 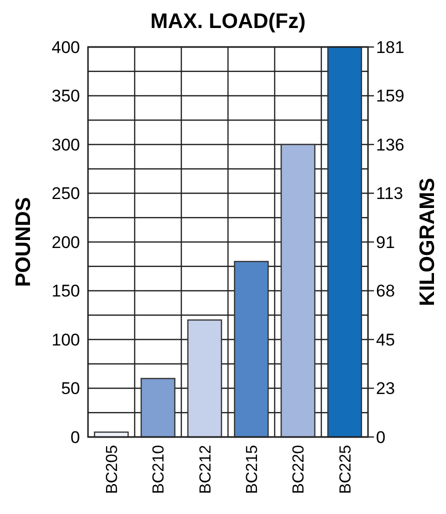 I want to click on x-tick-label: BC205, so click(x=112, y=469).